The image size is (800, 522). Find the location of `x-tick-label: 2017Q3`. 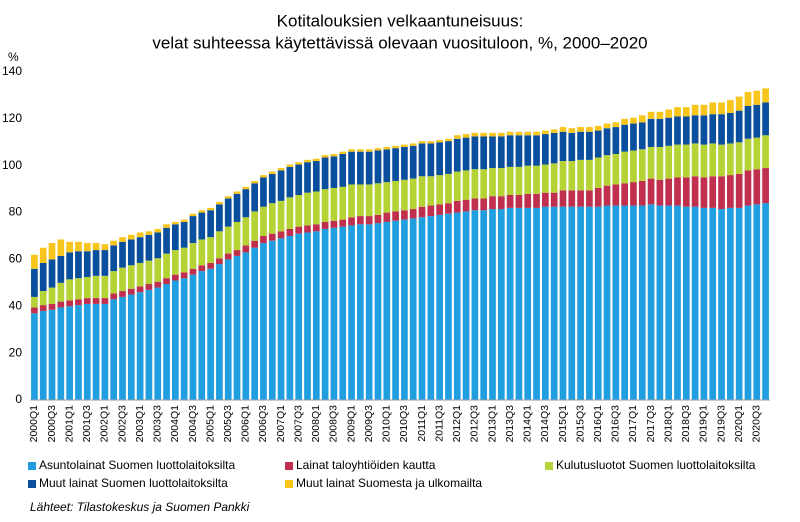

x-tick-label: 2017Q3 is located at coordinates (651, 424).